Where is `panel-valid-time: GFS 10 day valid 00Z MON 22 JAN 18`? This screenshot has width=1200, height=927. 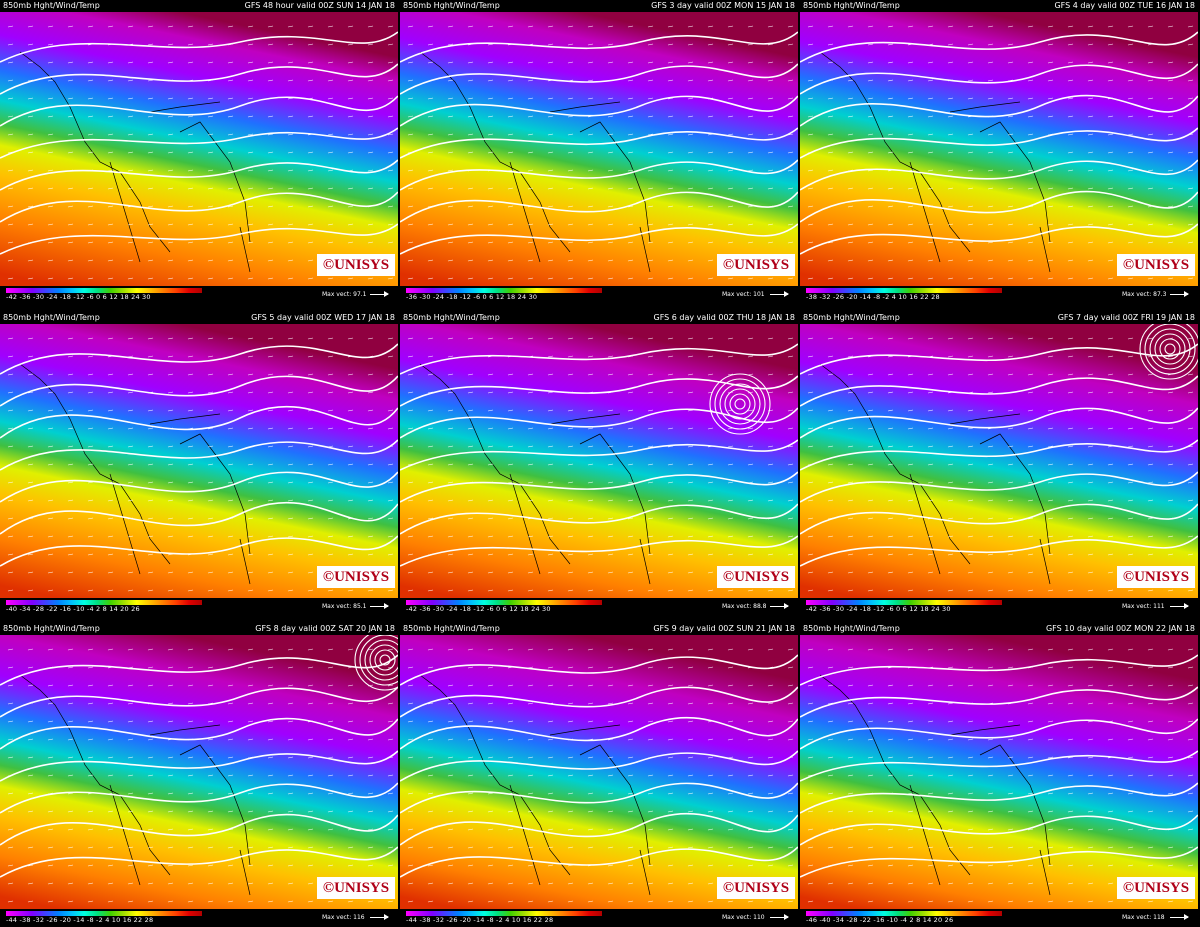
panel-valid-time: GFS 10 day valid 00Z MON 22 JAN 18 is located at coordinates (1120, 628).